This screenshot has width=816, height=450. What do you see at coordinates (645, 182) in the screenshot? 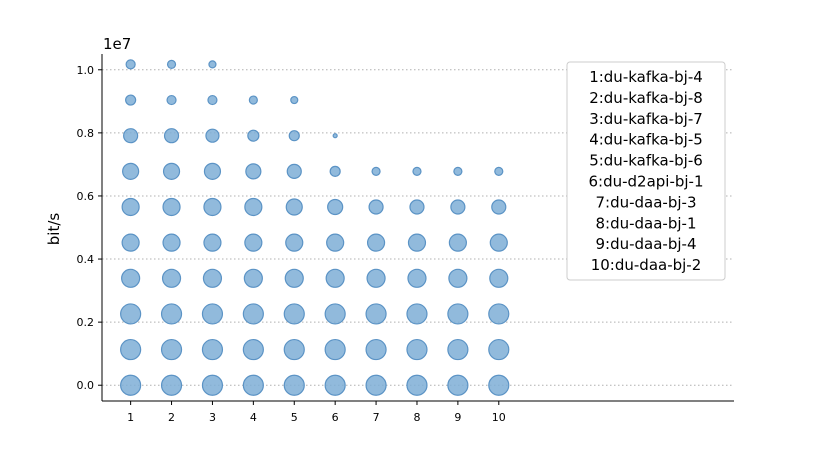
I see `legend-entry: 6:du-d2api-bj-1` at bounding box center [645, 182].